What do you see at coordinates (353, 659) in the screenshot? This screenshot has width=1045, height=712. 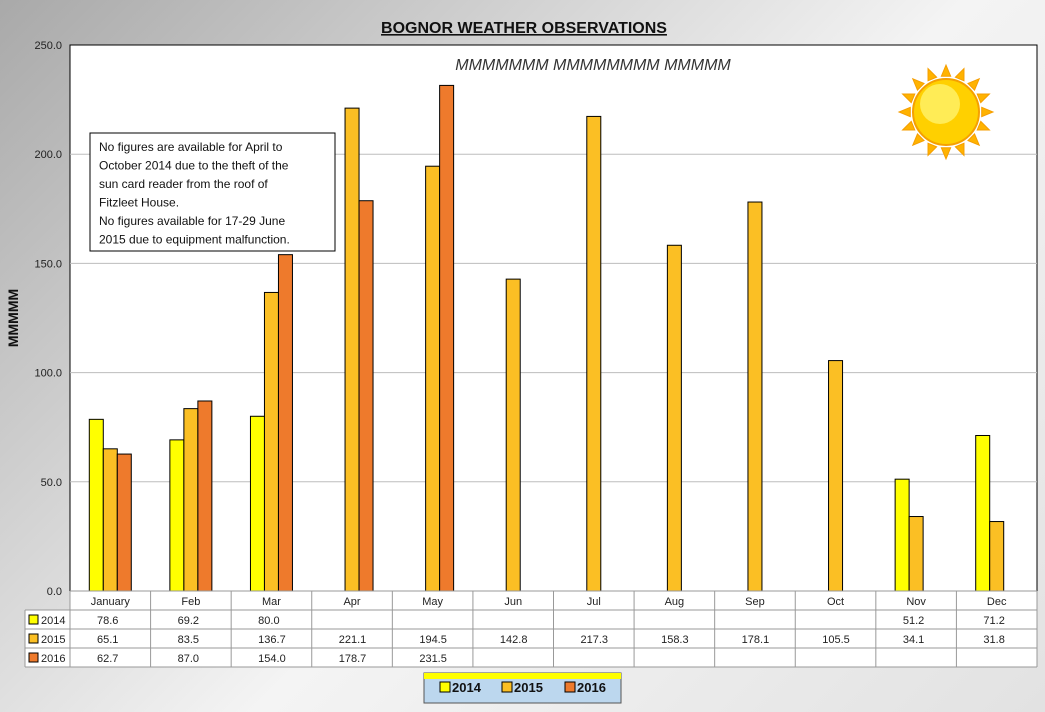 I see `table-cell: 178.7` at bounding box center [353, 659].